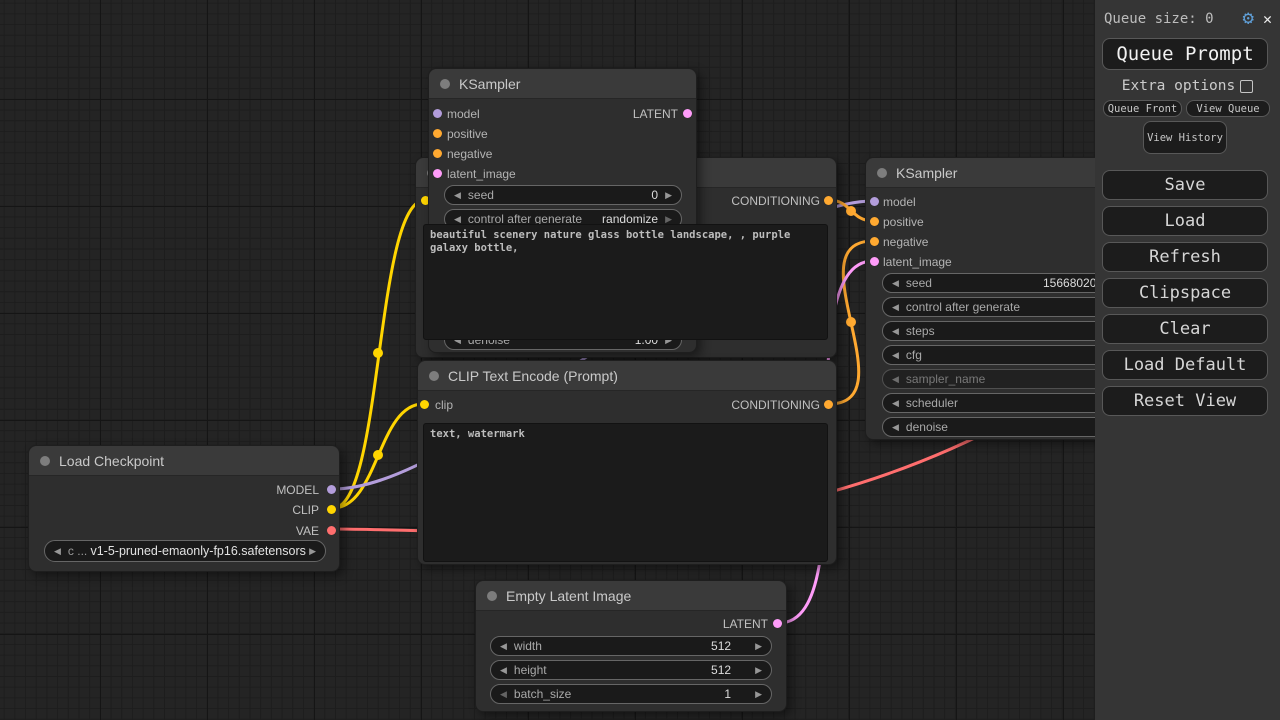 The image size is (1280, 720). I want to click on input-label-clip: clip, so click(444, 405).